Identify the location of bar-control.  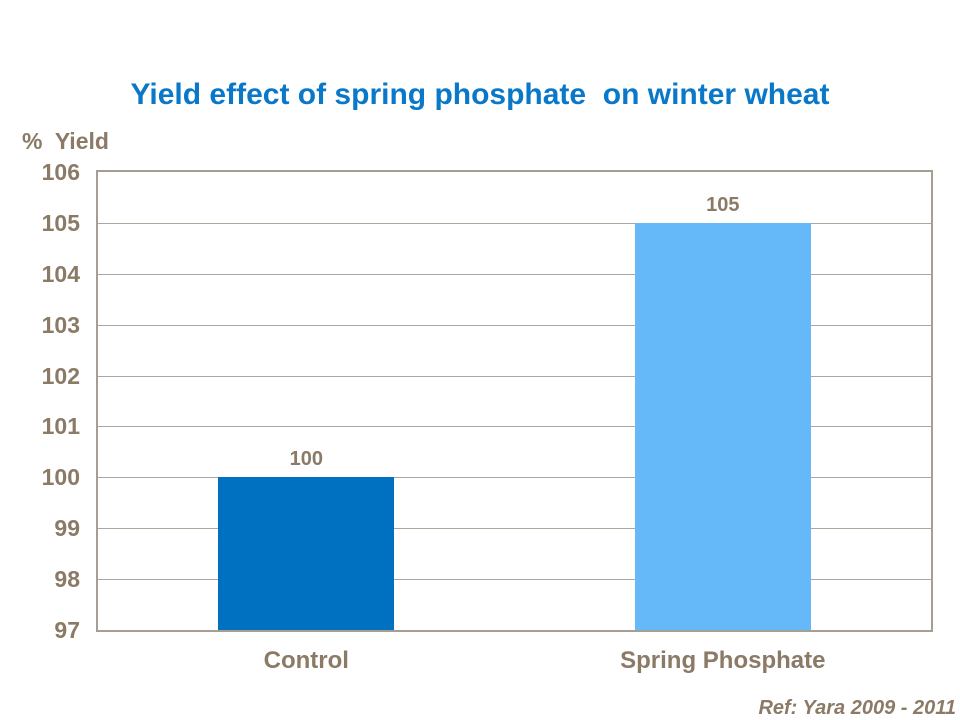
(306, 553).